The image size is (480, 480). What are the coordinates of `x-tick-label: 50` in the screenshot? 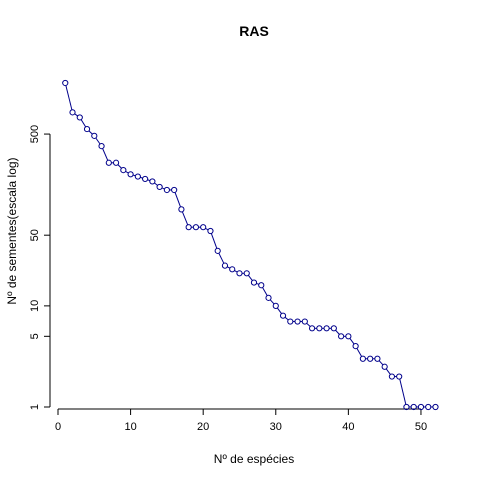 It's located at (421, 427).